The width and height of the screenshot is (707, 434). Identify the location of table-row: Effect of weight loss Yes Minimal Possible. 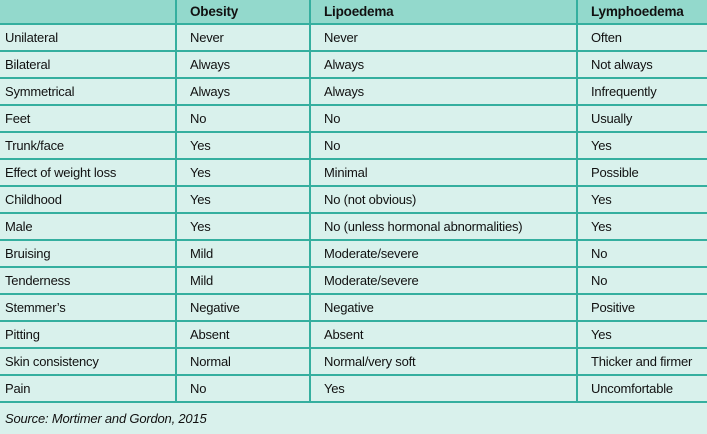
(353, 173).